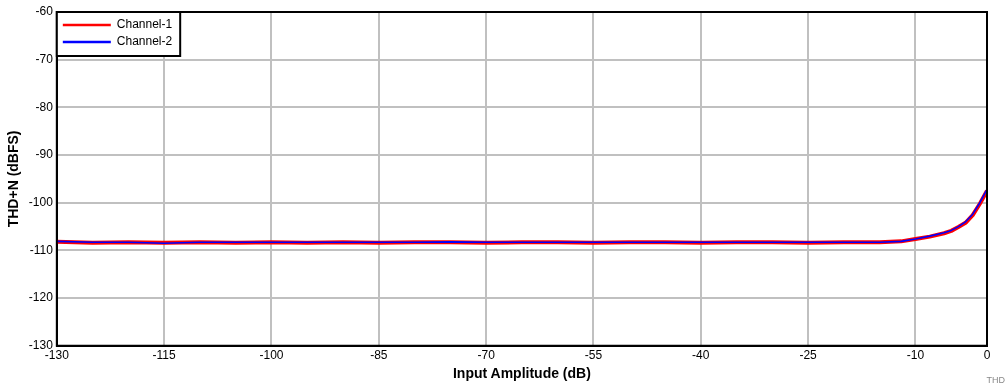 The width and height of the screenshot is (1007, 387). Describe the element at coordinates (41, 202) in the screenshot. I see `y-tick-label: -100` at that location.